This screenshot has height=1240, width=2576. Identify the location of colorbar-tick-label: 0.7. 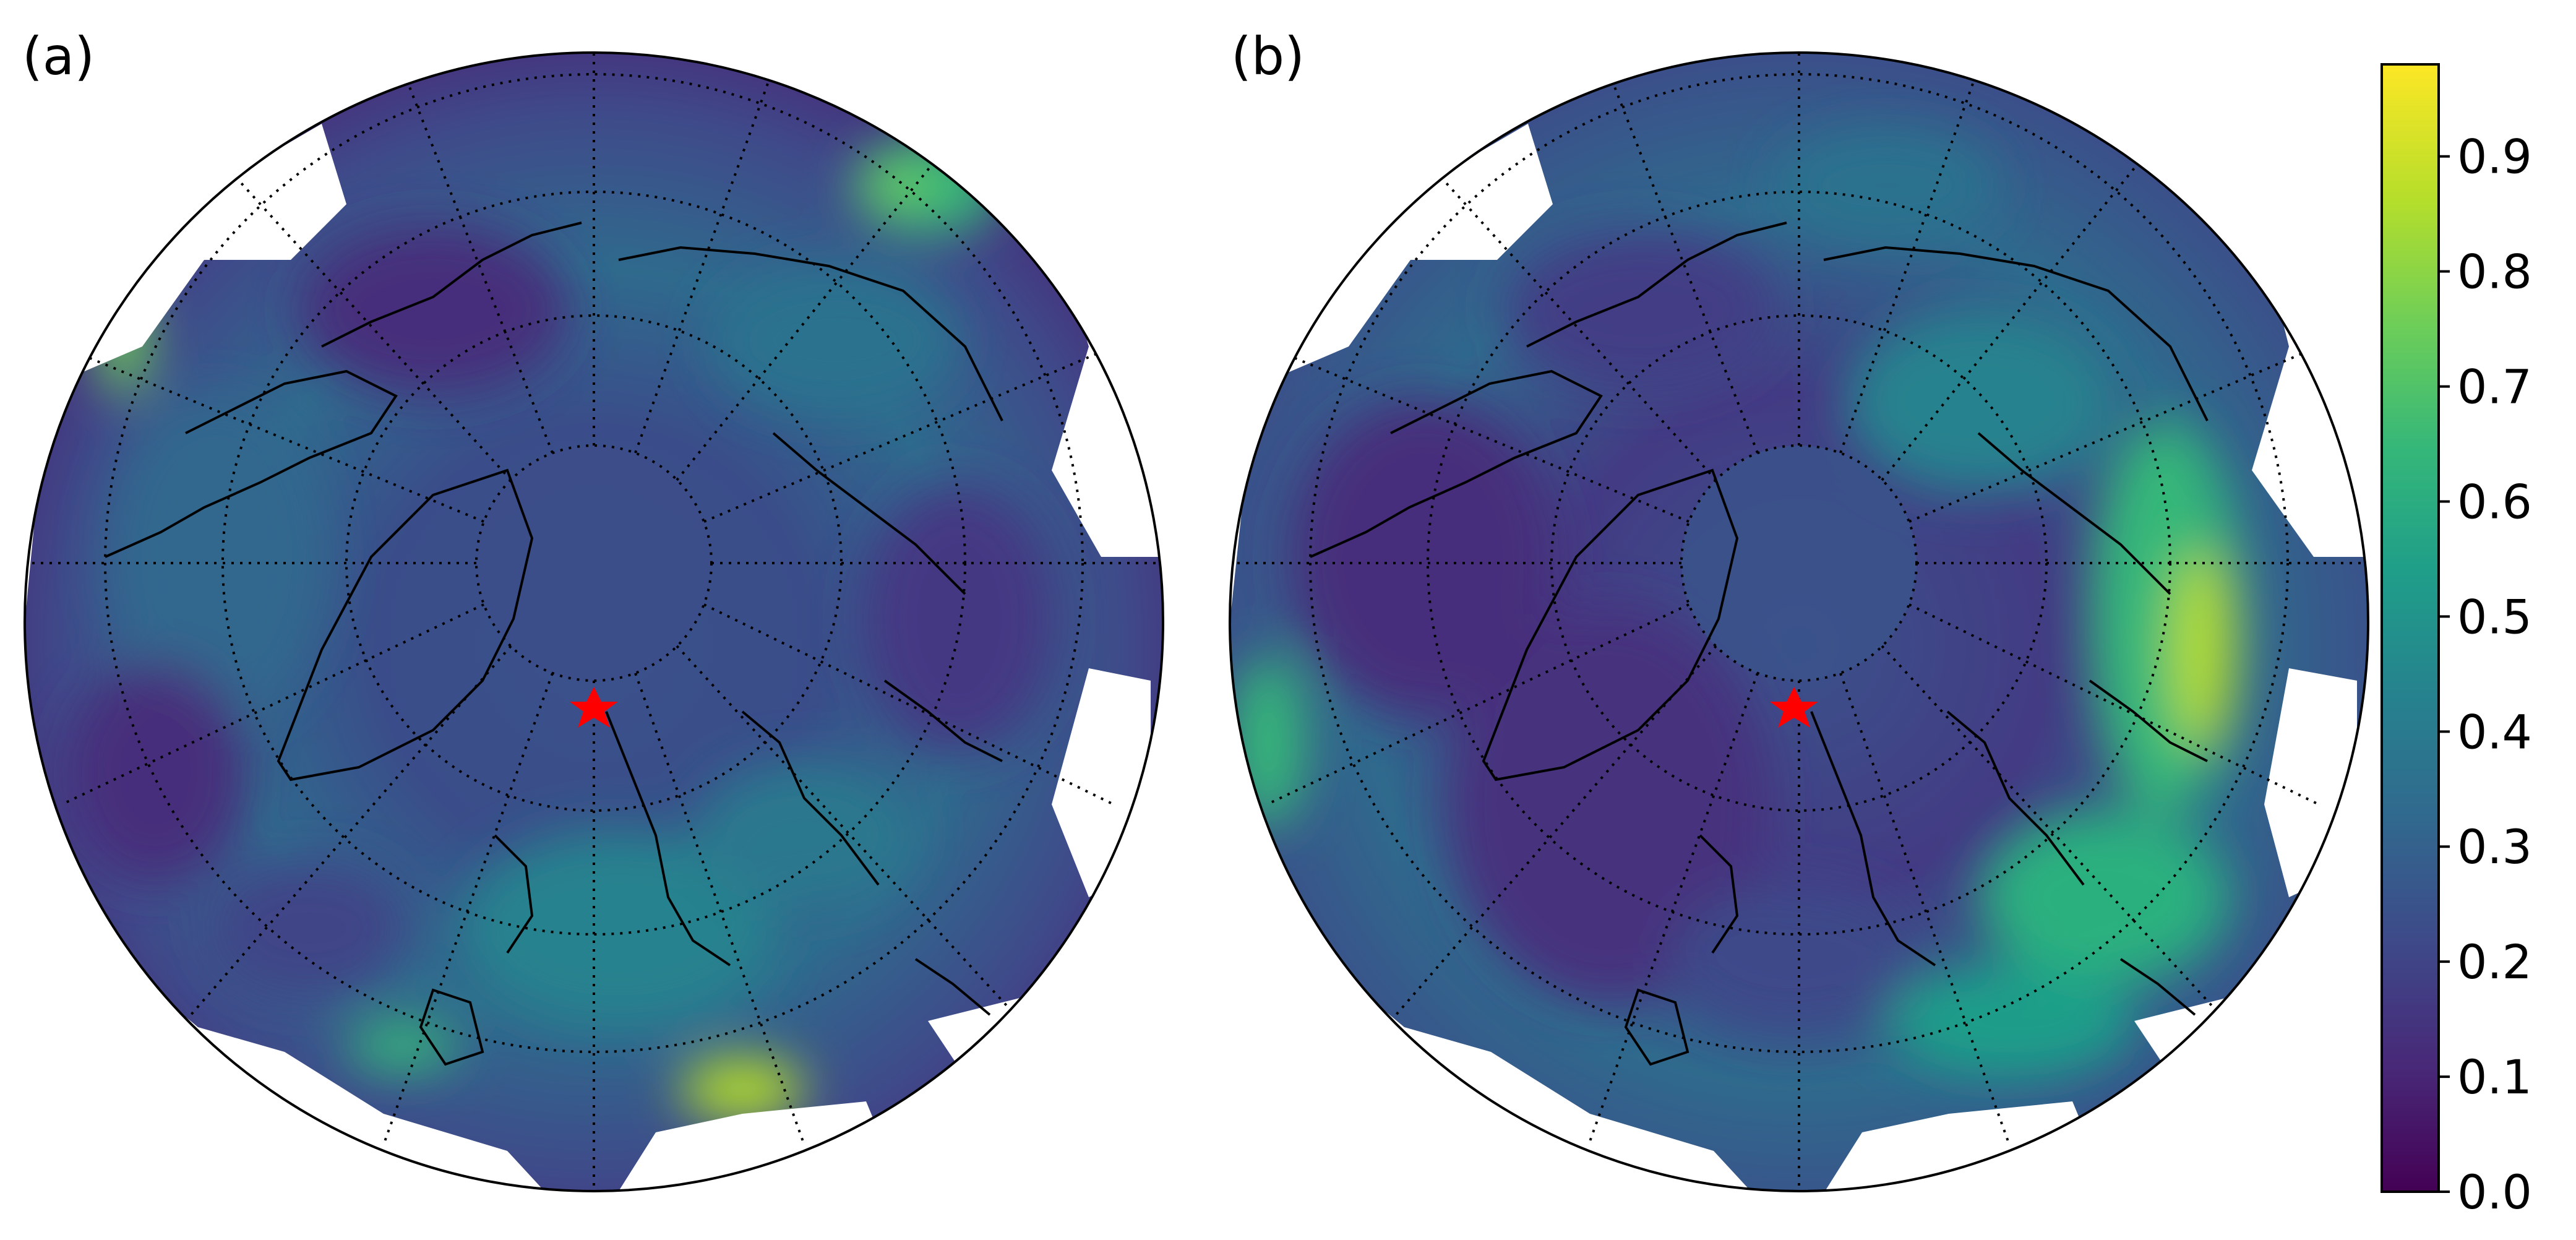
(2494, 387).